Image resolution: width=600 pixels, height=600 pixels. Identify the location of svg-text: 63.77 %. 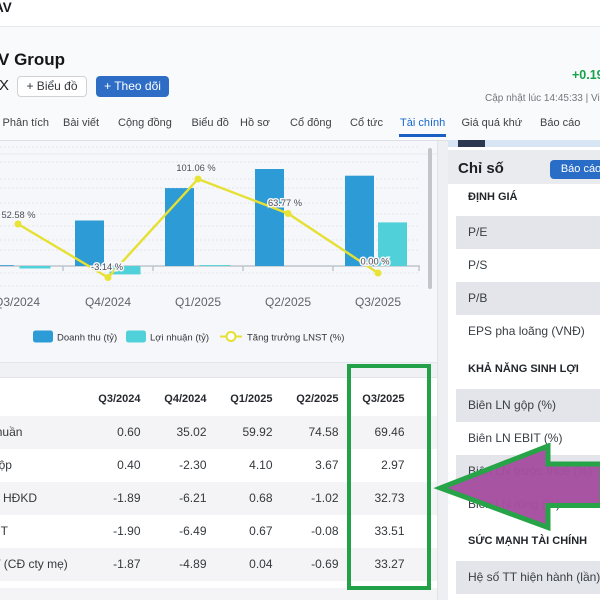
(285, 203).